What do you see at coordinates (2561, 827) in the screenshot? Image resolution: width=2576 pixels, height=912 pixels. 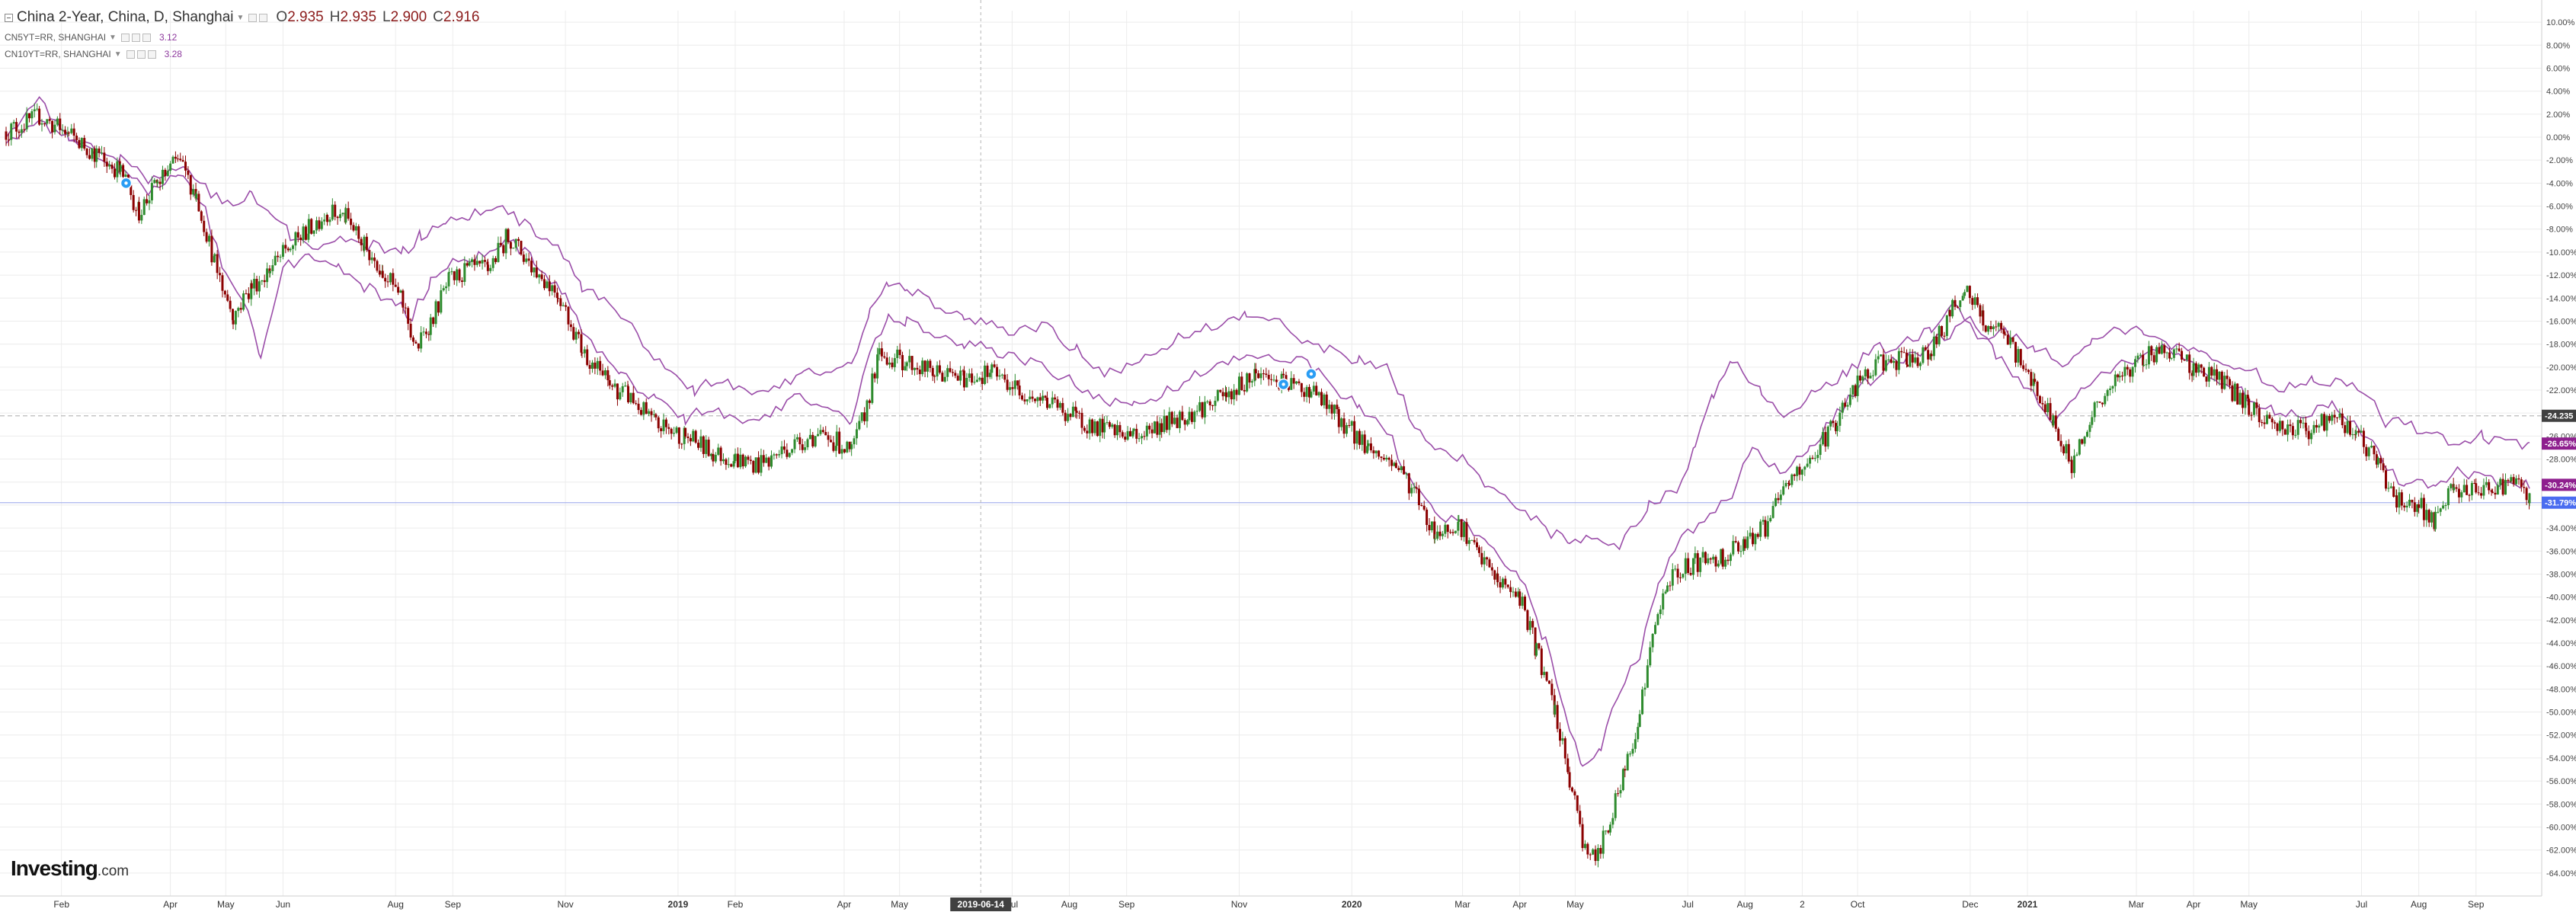 I see `y-axis-tick-label: -60.00%` at bounding box center [2561, 827].